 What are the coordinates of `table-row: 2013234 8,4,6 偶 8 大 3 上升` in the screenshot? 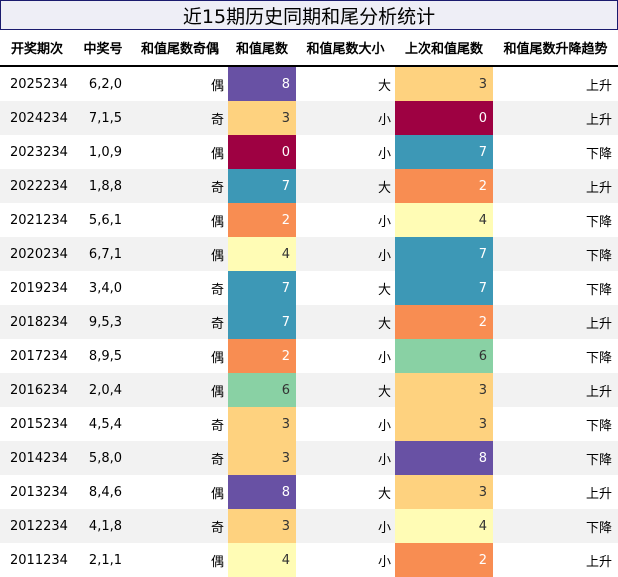 It's located at (309, 492).